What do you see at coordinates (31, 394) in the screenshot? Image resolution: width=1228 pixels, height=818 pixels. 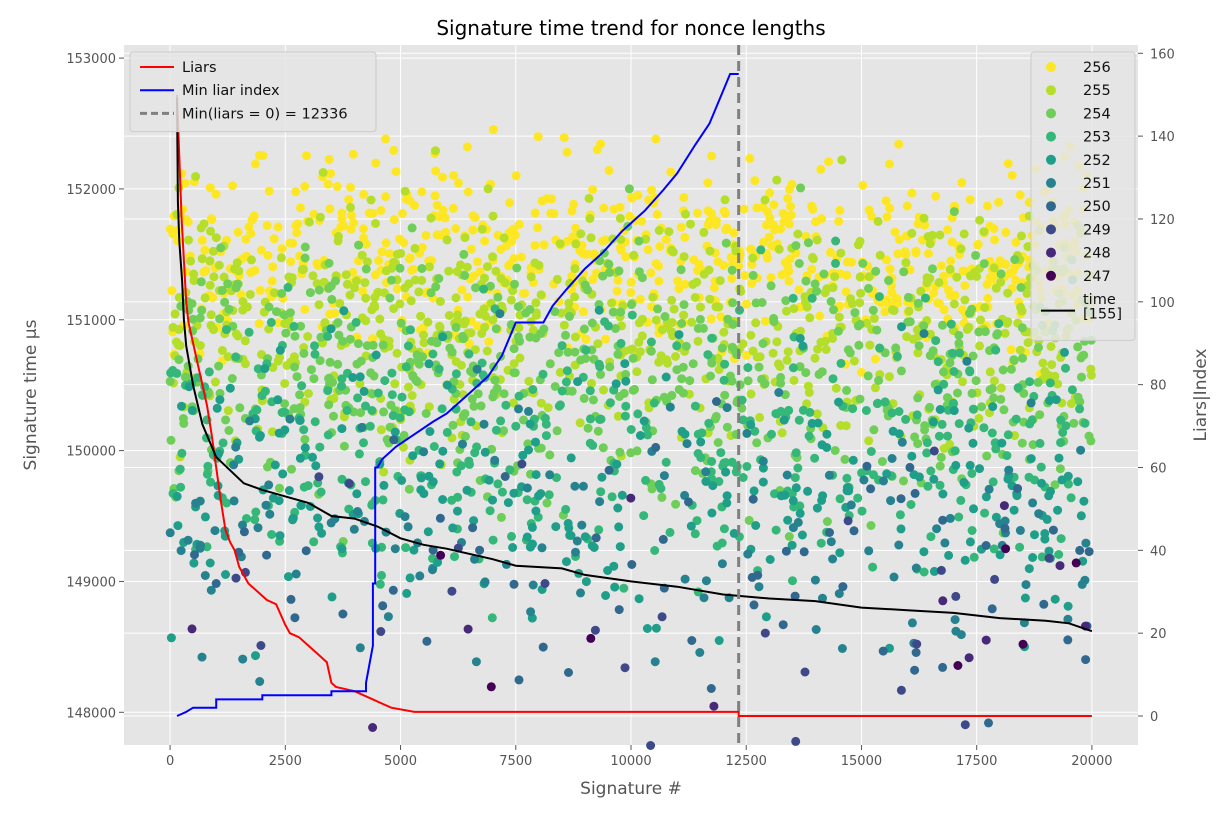 I see `y-axis-label: Signature time µs` at bounding box center [31, 394].